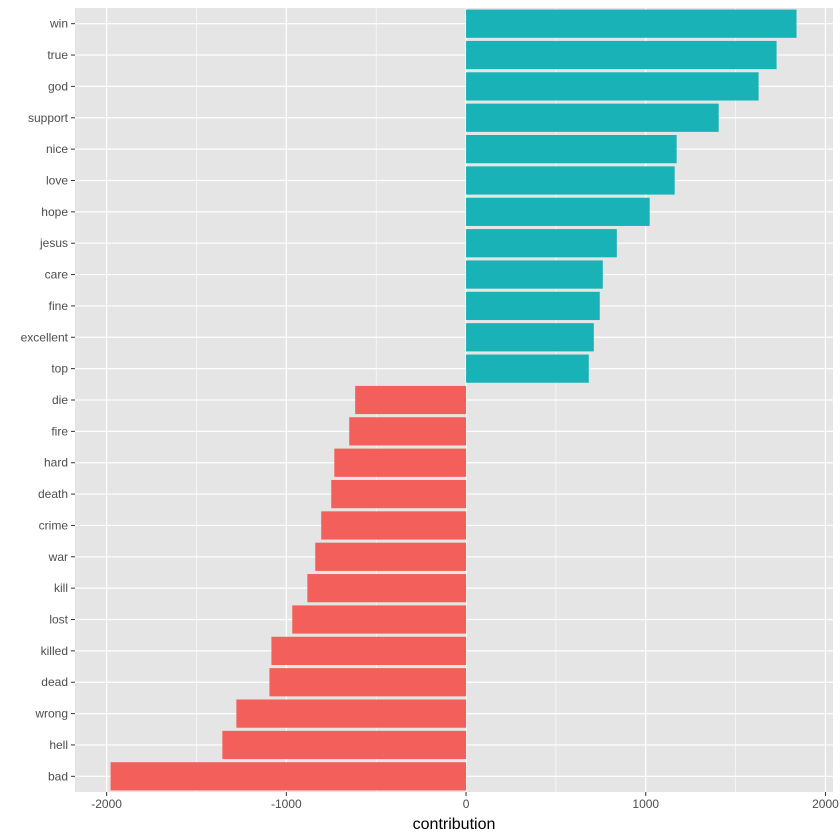  What do you see at coordinates (400, 462) in the screenshot?
I see `bar-hard` at bounding box center [400, 462].